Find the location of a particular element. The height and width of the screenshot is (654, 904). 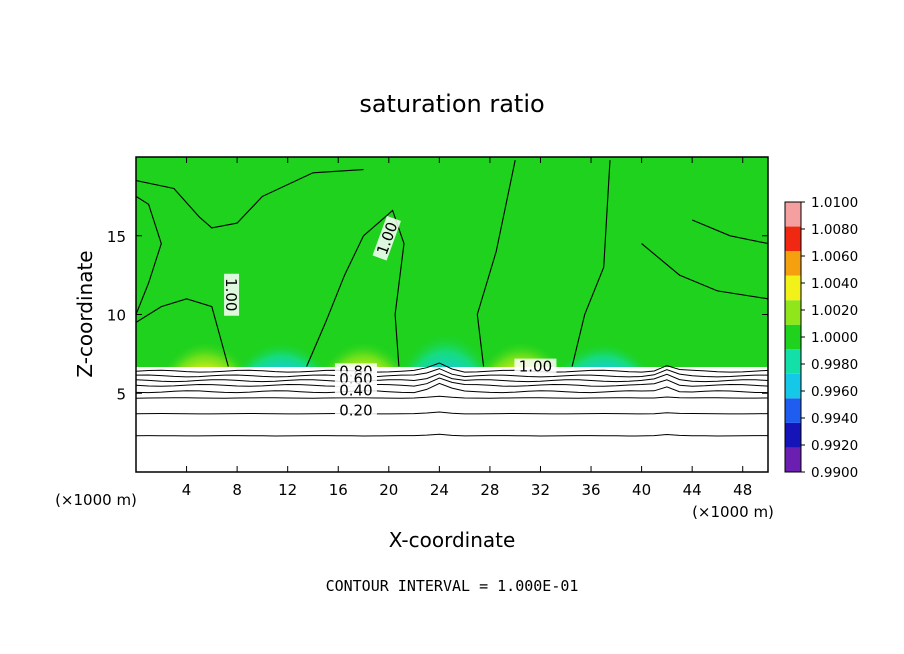

x-tick-label-4: 20 is located at coordinates (388, 490).